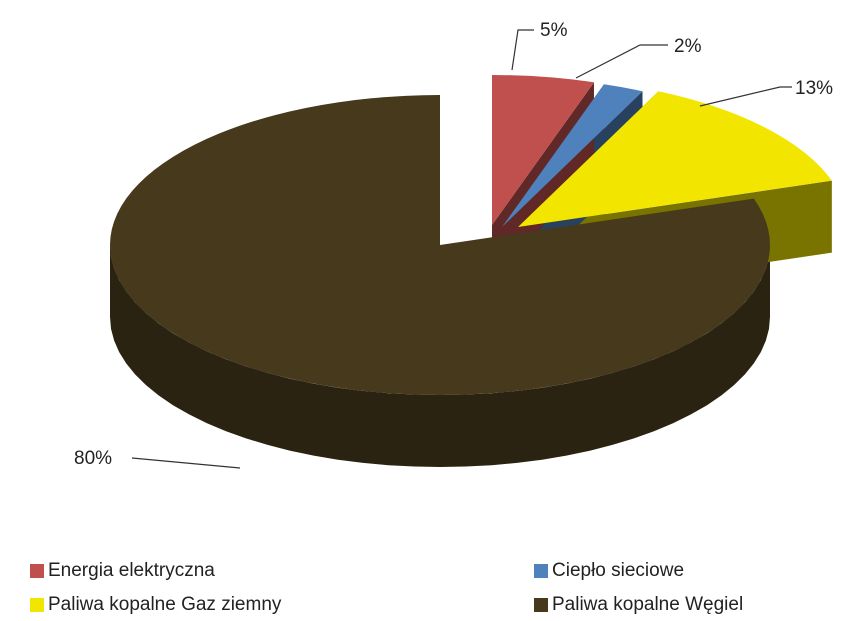 Image resolution: width=849 pixels, height=621 pixels. I want to click on leader-line-energia, so click(522, 50).